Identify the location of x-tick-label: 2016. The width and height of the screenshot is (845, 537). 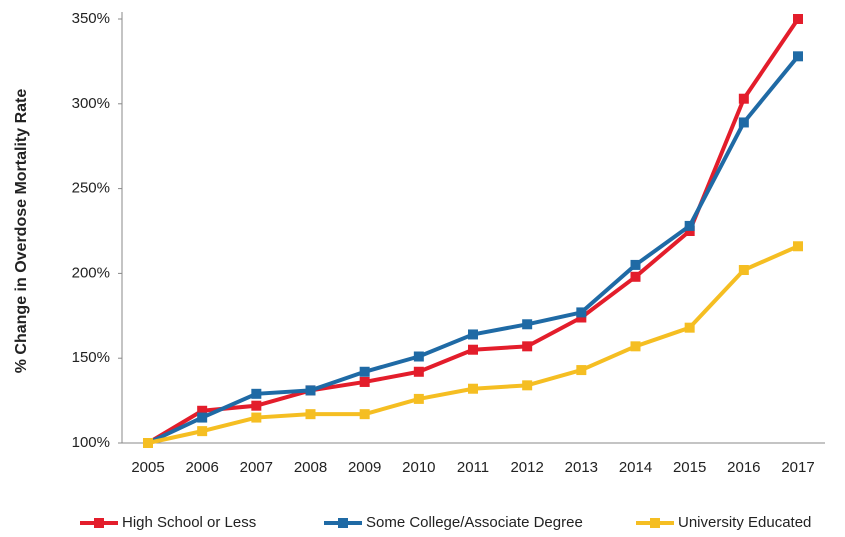
(743, 467).